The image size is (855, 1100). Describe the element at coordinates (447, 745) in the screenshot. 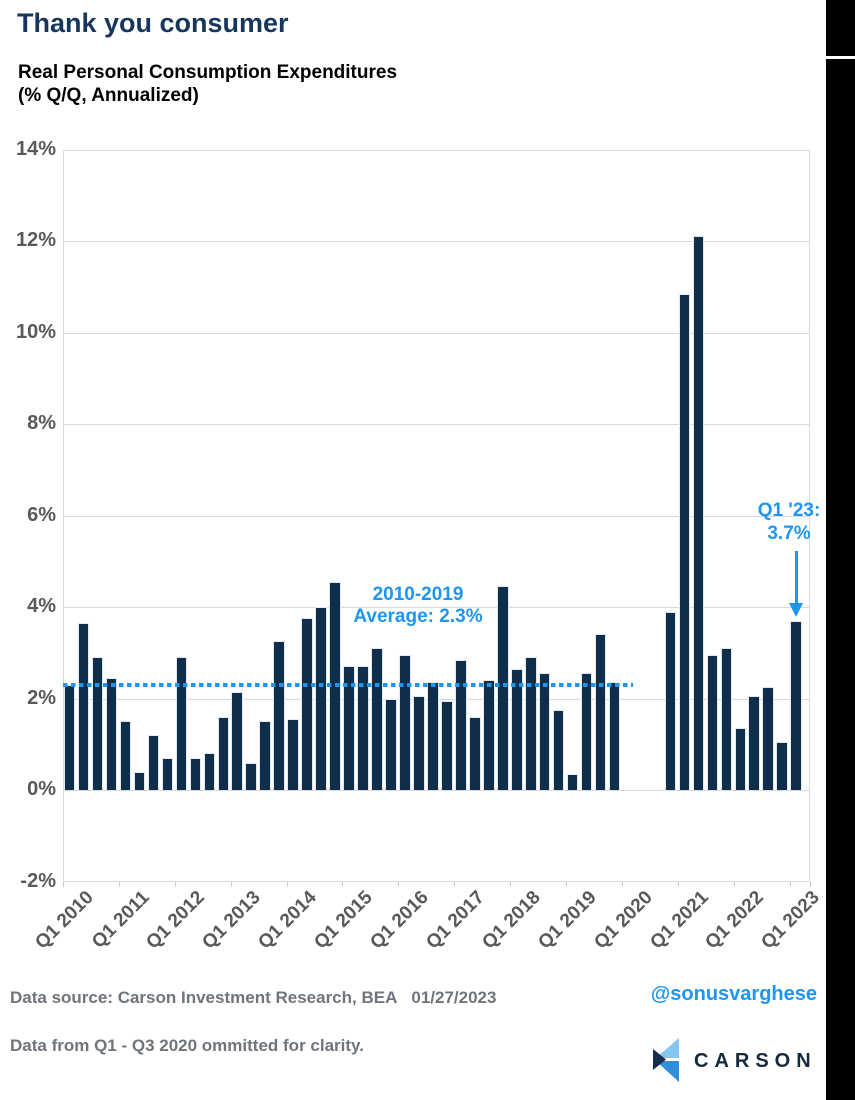

I see `bar-q4-2016` at that location.